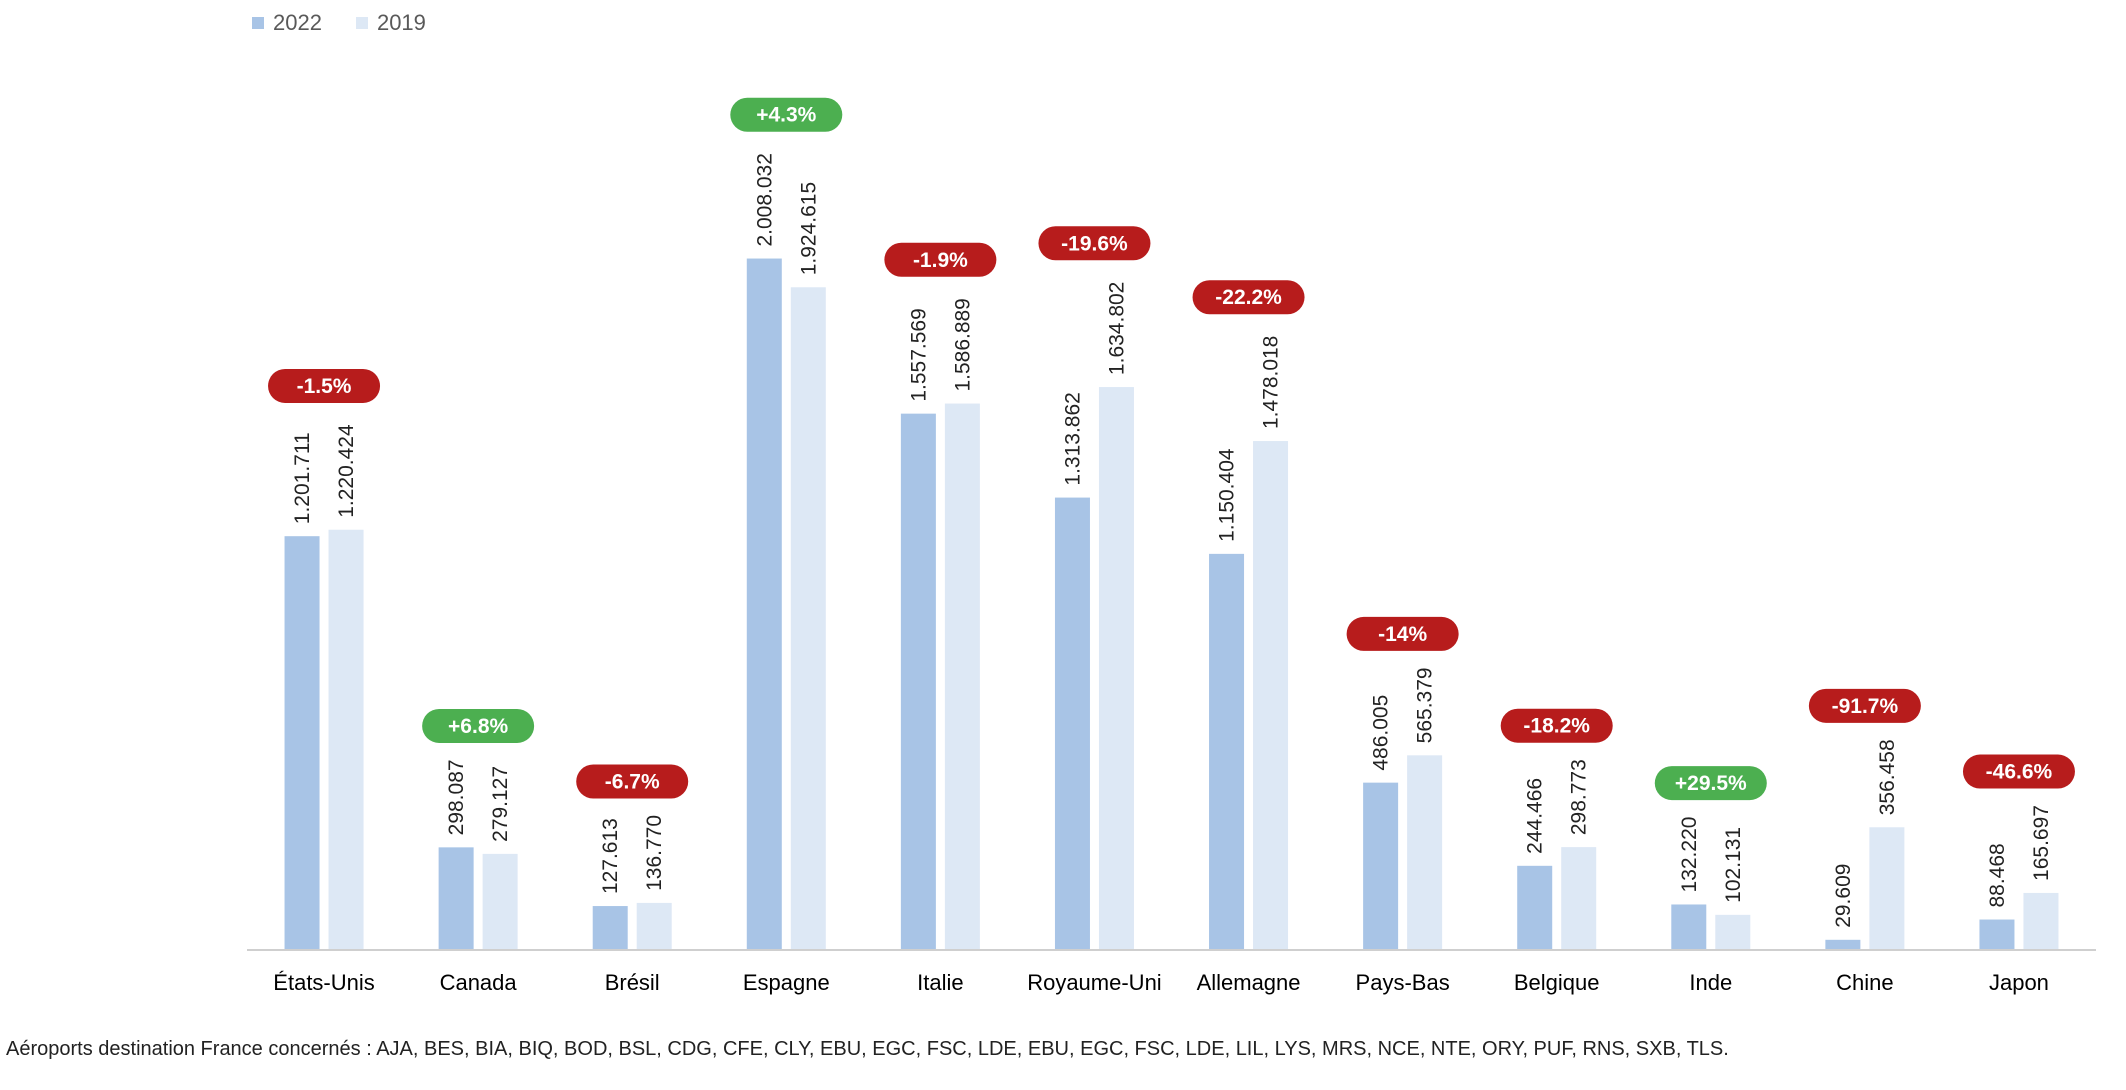 The image size is (2126, 1090). I want to click on data-label-2022: 486.005, so click(1381, 733).